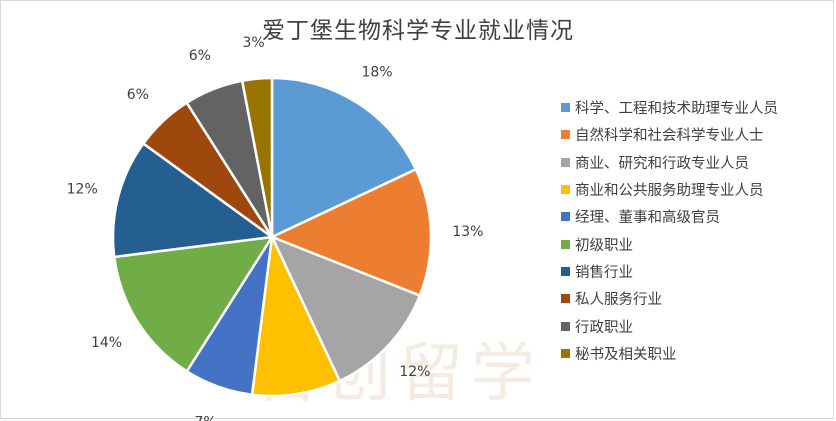  What do you see at coordinates (604, 272) in the screenshot?
I see `legend-label: 销售行业` at bounding box center [604, 272].